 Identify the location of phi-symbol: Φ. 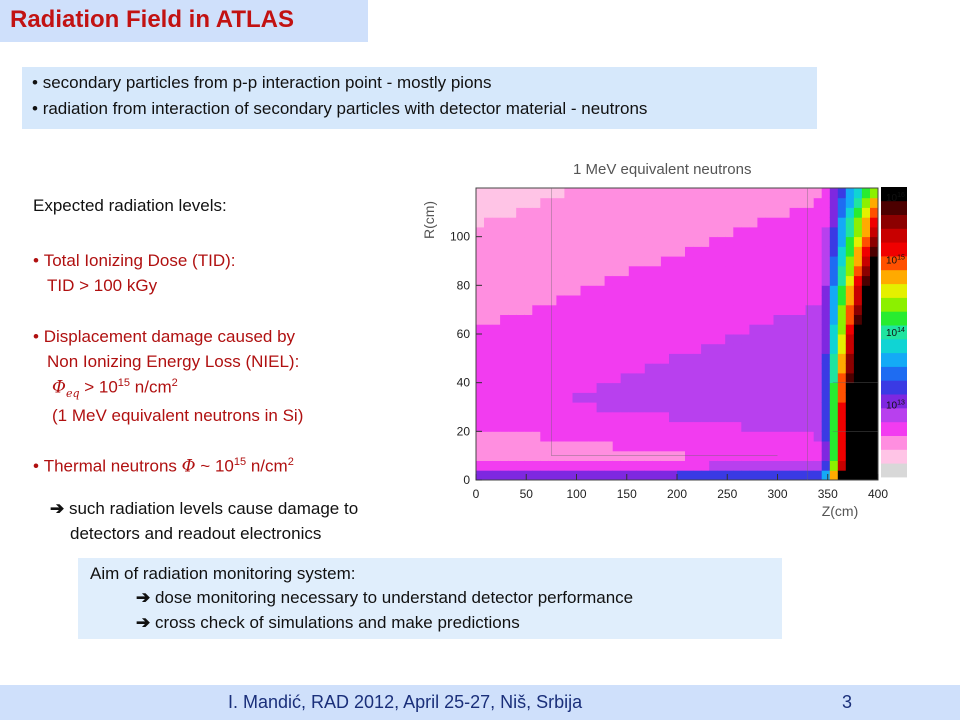
(59, 387).